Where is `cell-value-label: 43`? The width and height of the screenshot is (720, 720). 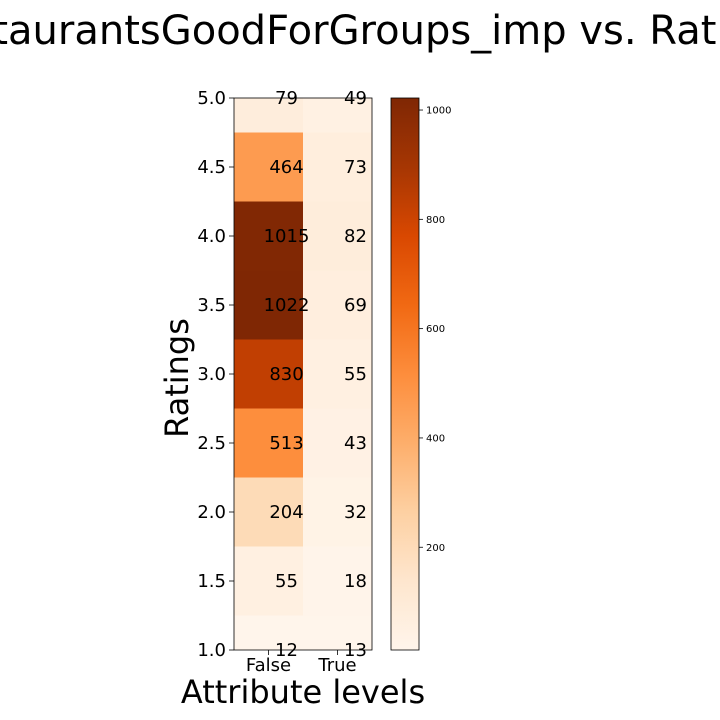
cell-value-label: 43 is located at coordinates (355, 443).